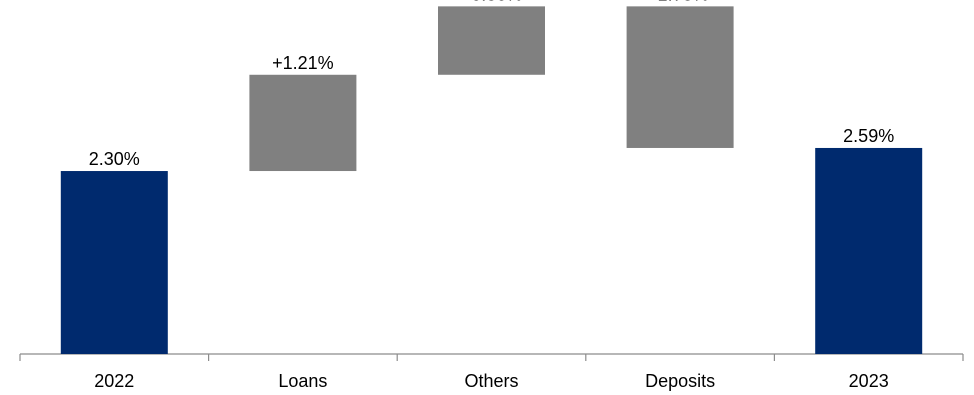 The width and height of the screenshot is (974, 395). Describe the element at coordinates (114, 159) in the screenshot. I see `data-label-2022: 2.30%` at that location.